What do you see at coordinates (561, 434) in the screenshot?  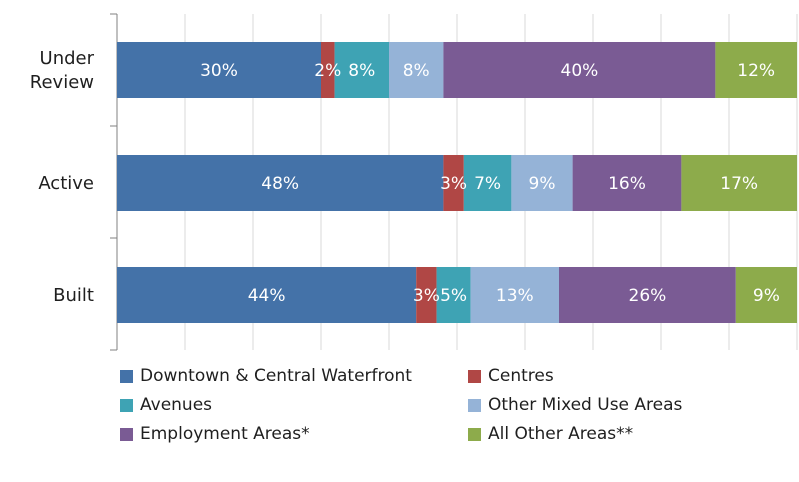 I see `legend-label: All Other Areas**` at bounding box center [561, 434].